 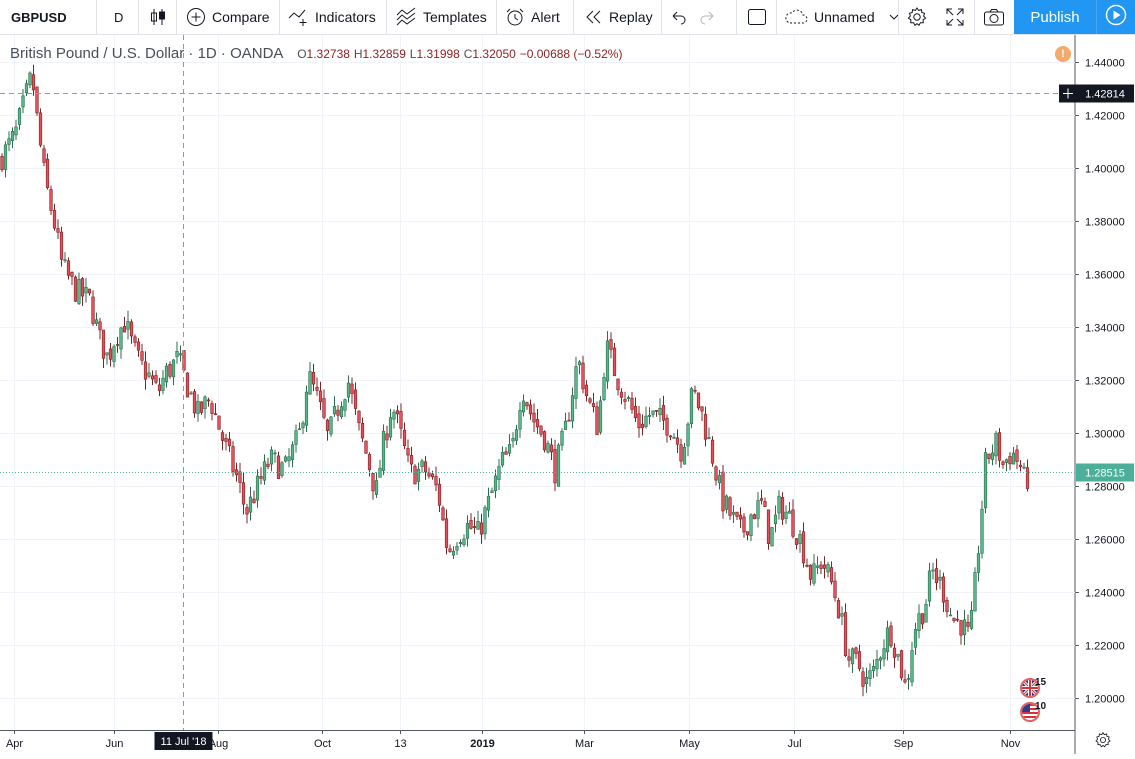 I want to click on templates-button: Templates, so click(x=441, y=17).